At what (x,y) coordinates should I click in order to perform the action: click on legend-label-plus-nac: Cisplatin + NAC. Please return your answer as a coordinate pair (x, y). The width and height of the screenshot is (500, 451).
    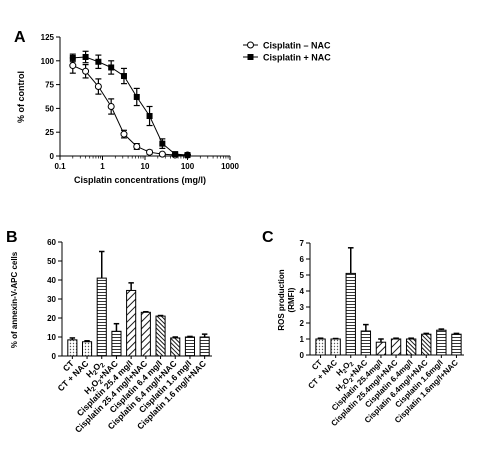
    Looking at the image, I should click on (297, 58).